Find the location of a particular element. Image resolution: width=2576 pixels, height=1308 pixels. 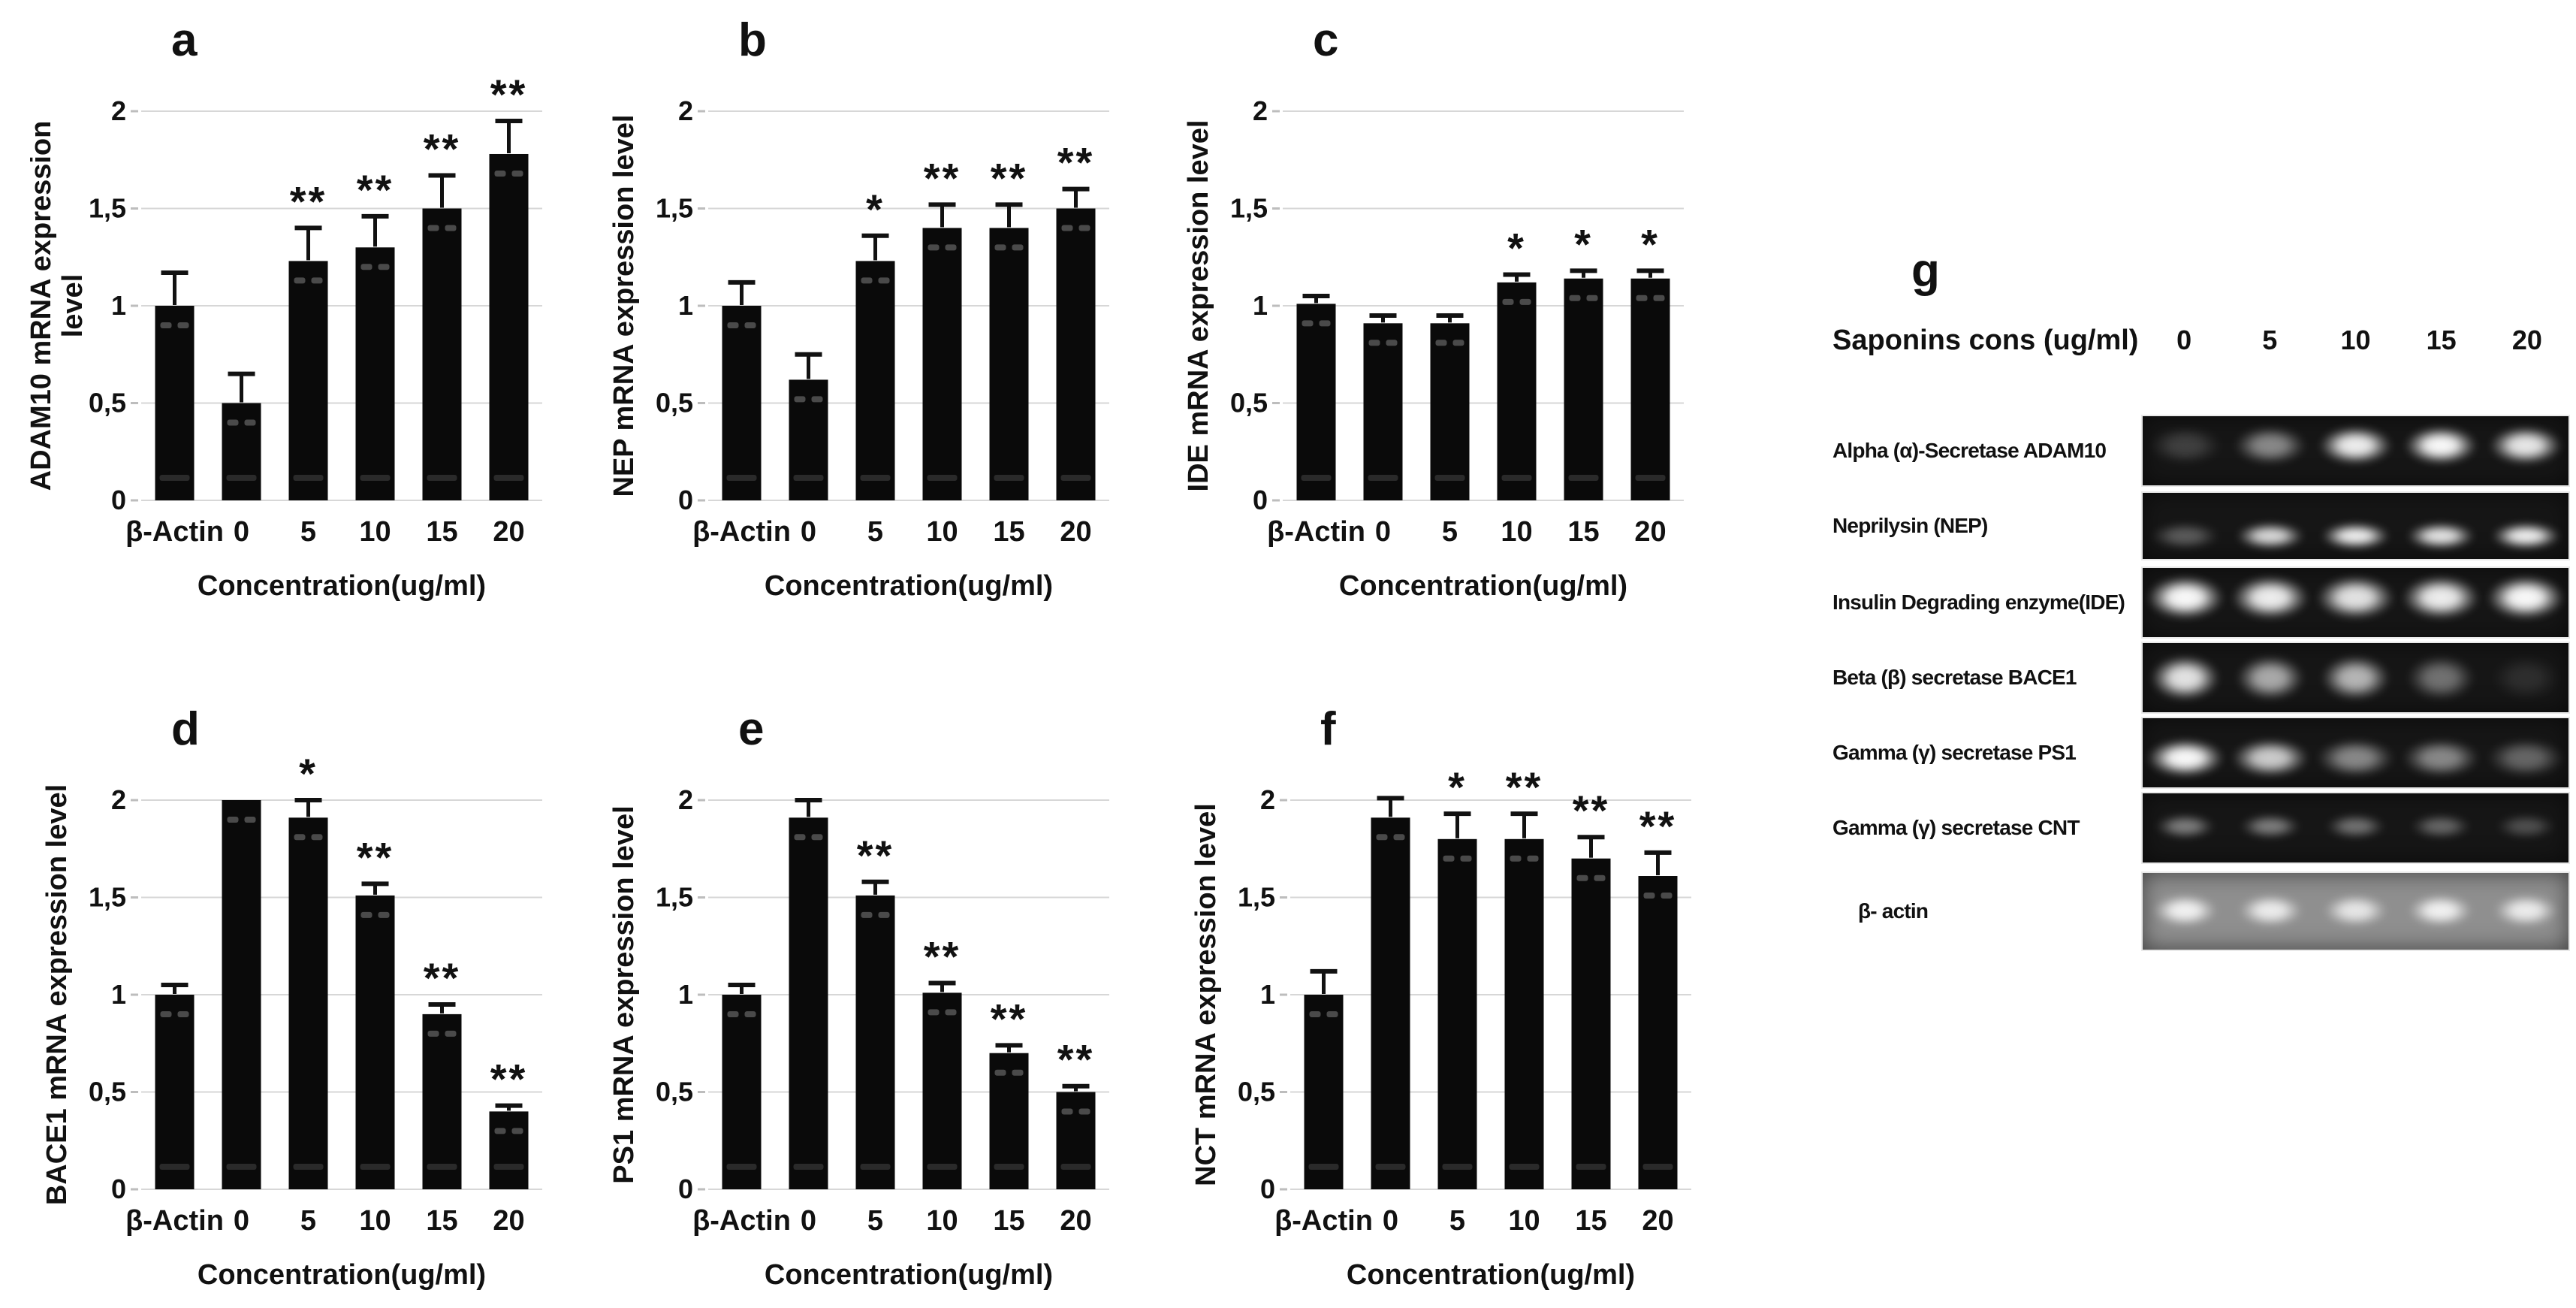

y-axis-label: NEP mRNA expression level is located at coordinates (624, 306).